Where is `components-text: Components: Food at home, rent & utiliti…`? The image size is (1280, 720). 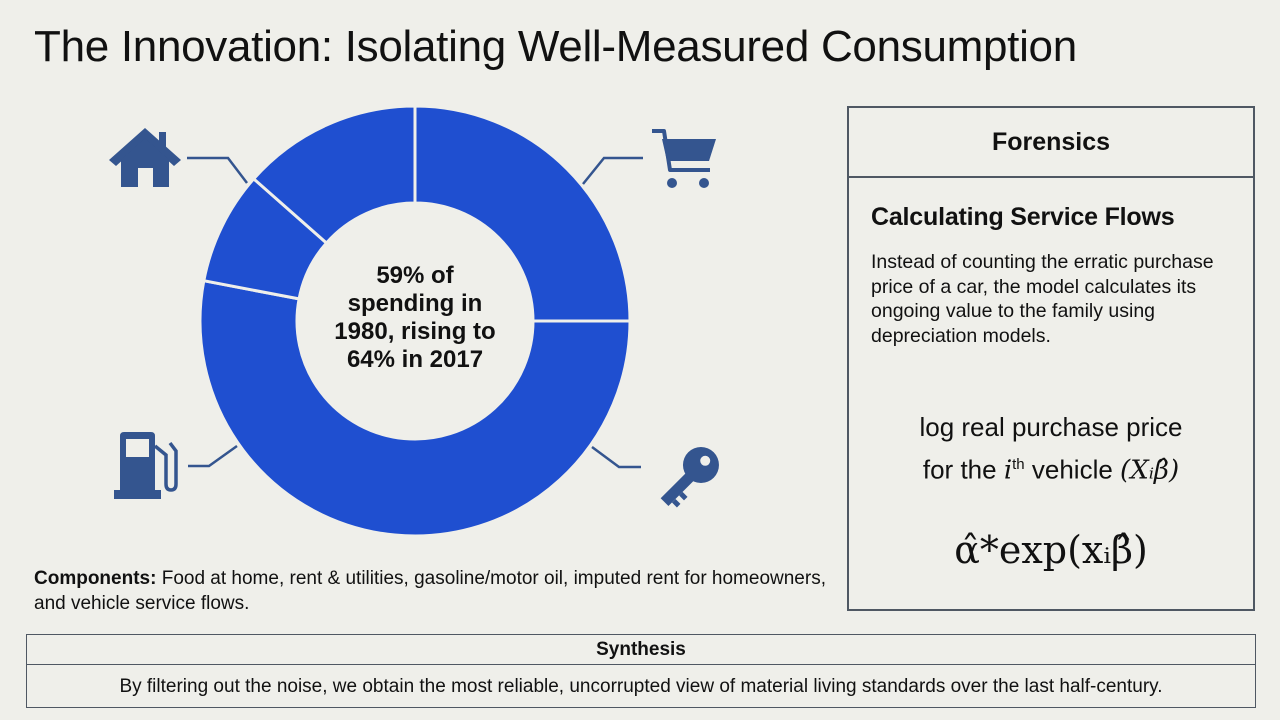 components-text: Components: Food at home, rent & utiliti… is located at coordinates (434, 591).